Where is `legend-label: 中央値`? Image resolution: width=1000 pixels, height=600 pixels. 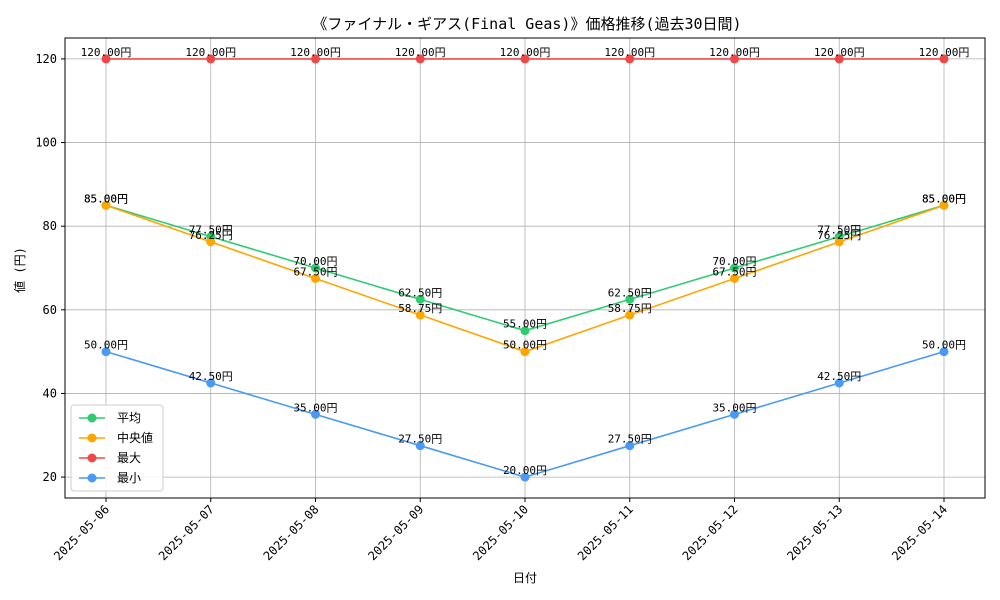
legend-label: 中央値 is located at coordinates (135, 437).